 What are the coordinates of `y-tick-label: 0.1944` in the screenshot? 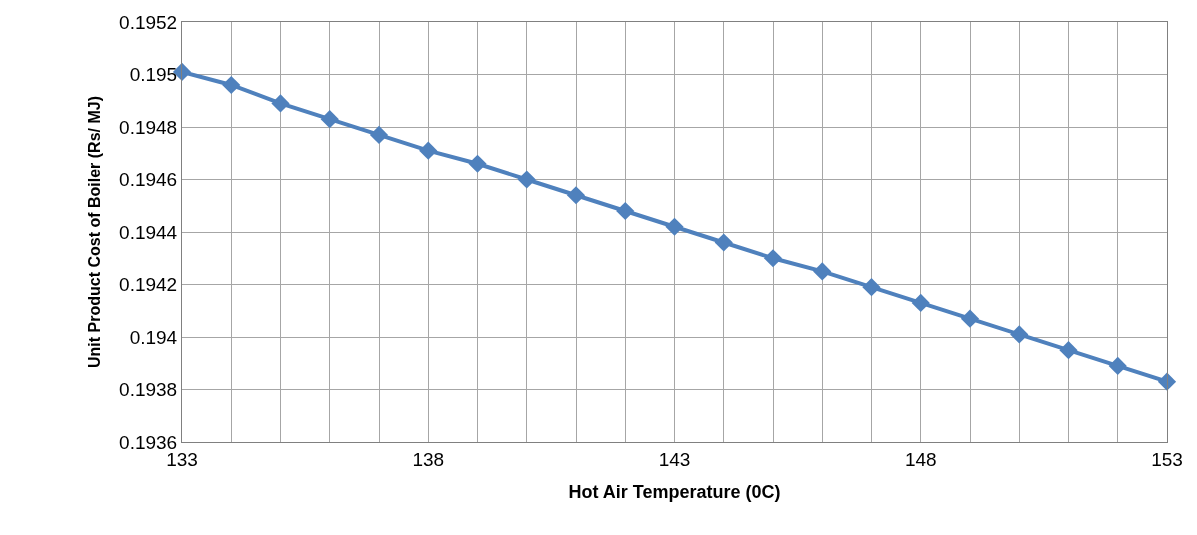 It's located at (148, 232).